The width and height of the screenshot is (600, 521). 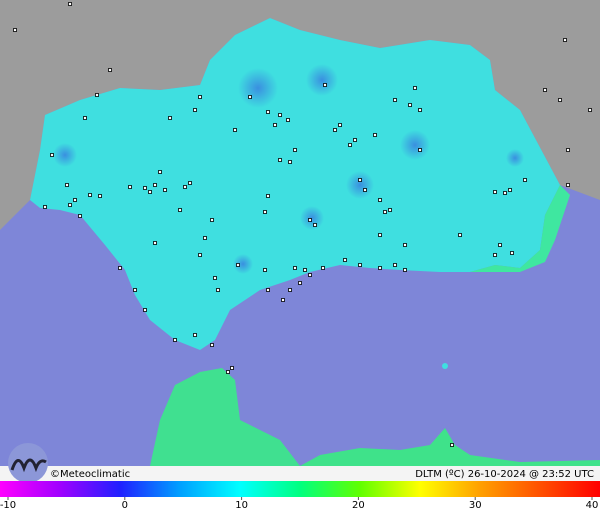 What do you see at coordinates (28, 463) in the screenshot?
I see `logo` at bounding box center [28, 463].